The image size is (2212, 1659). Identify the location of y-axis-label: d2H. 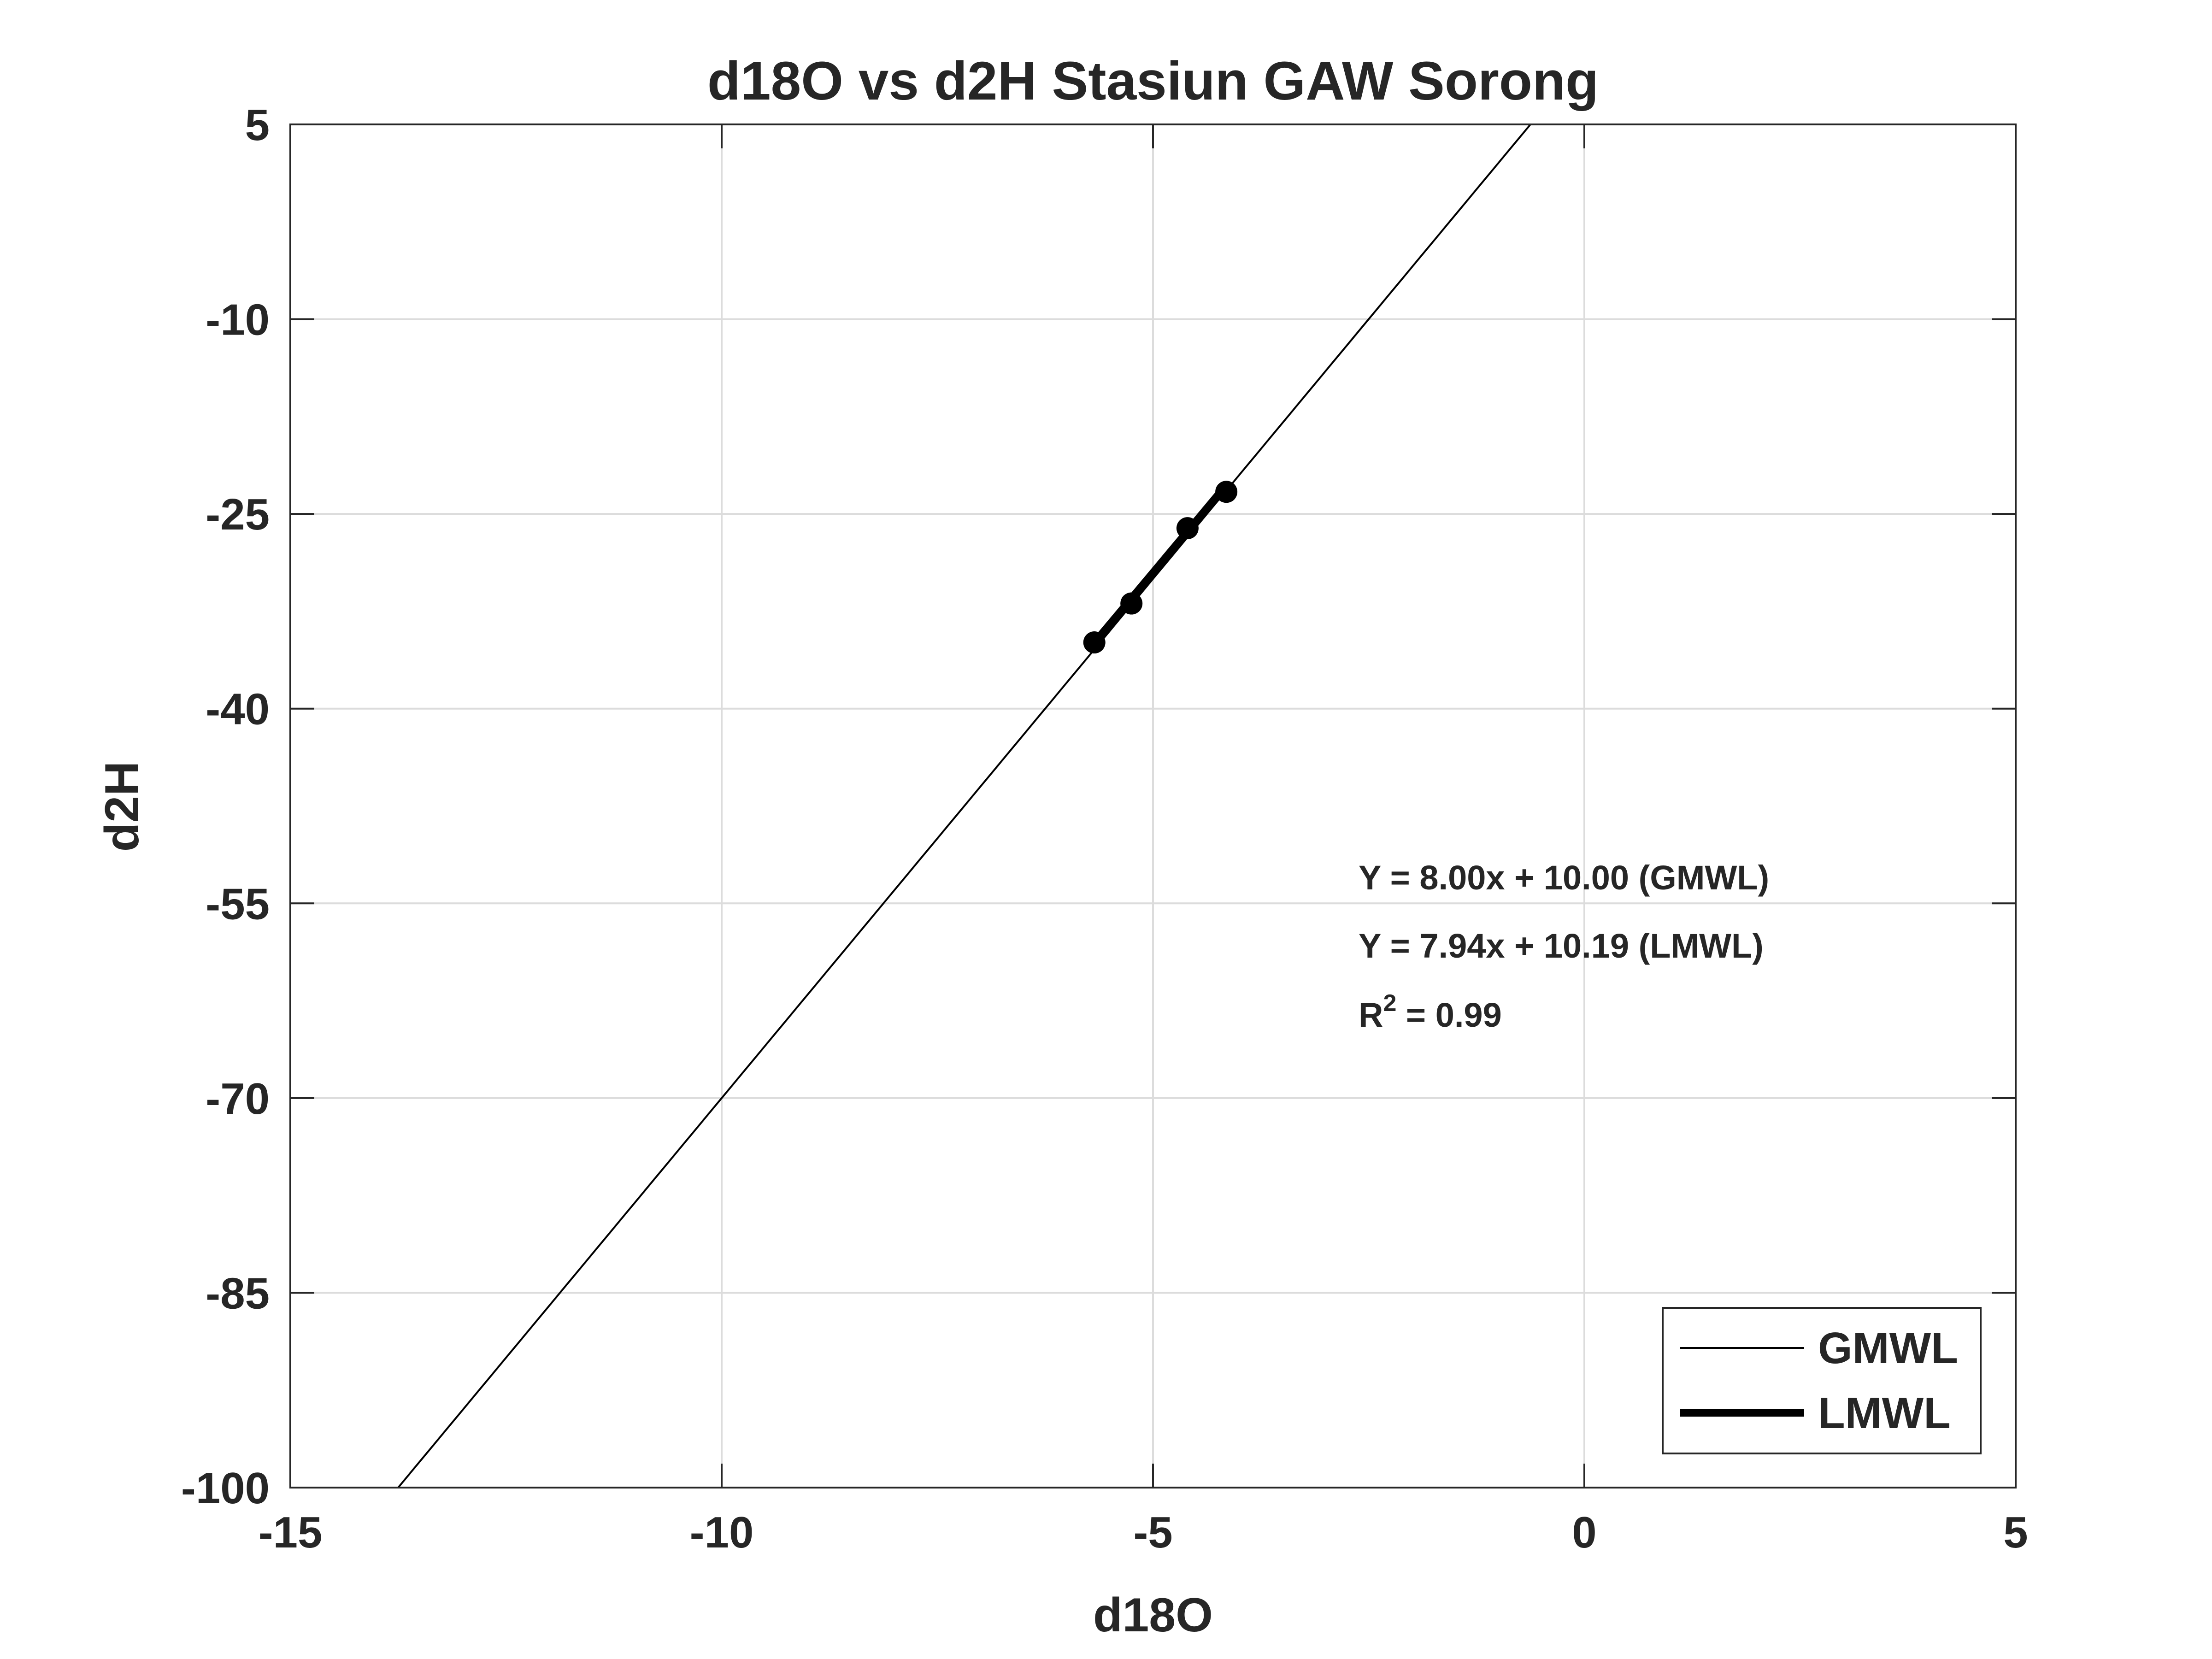
(122, 806).